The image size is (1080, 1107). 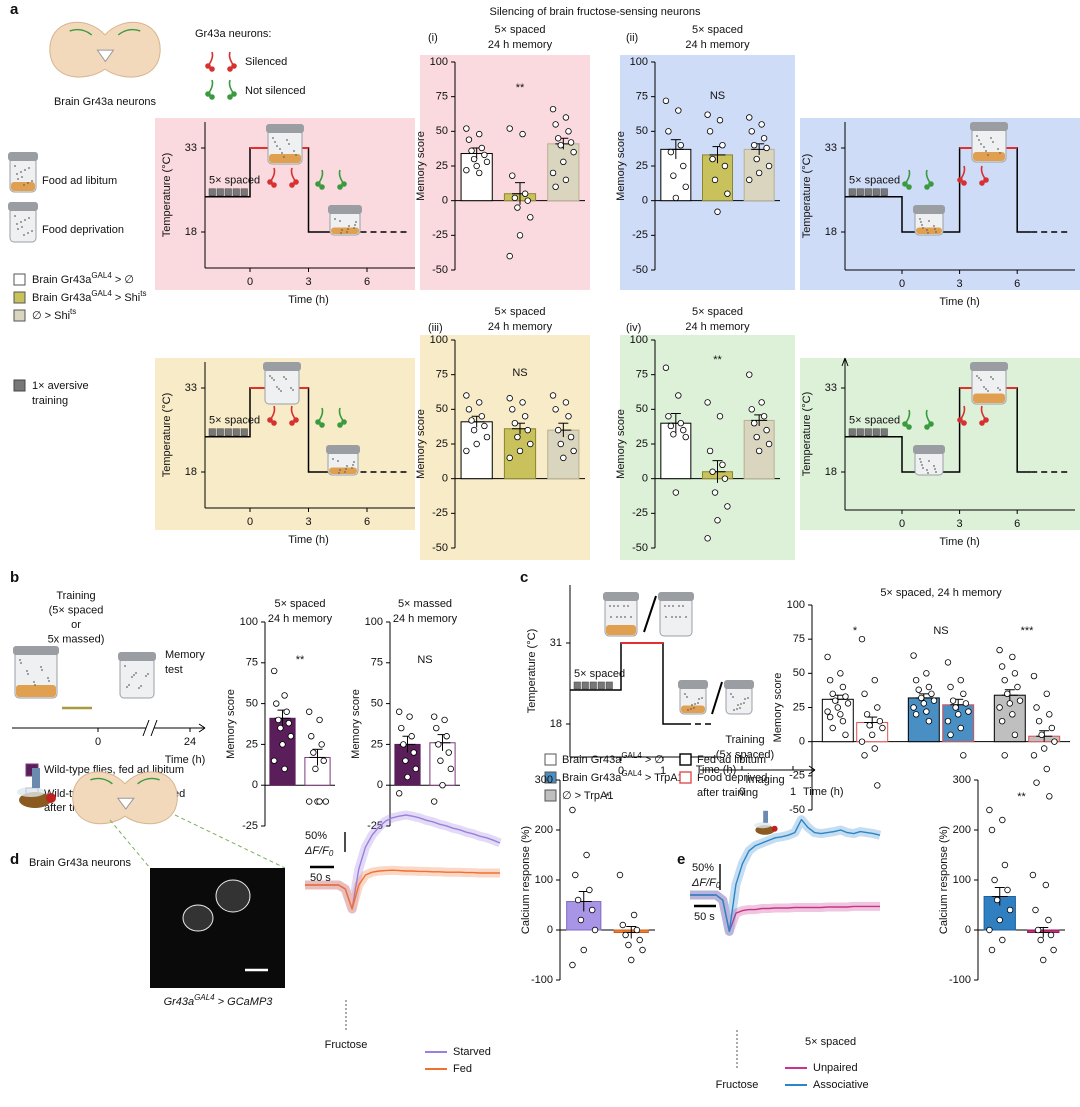 I want to click on y-tick-label: 25, so click(x=252, y=744).